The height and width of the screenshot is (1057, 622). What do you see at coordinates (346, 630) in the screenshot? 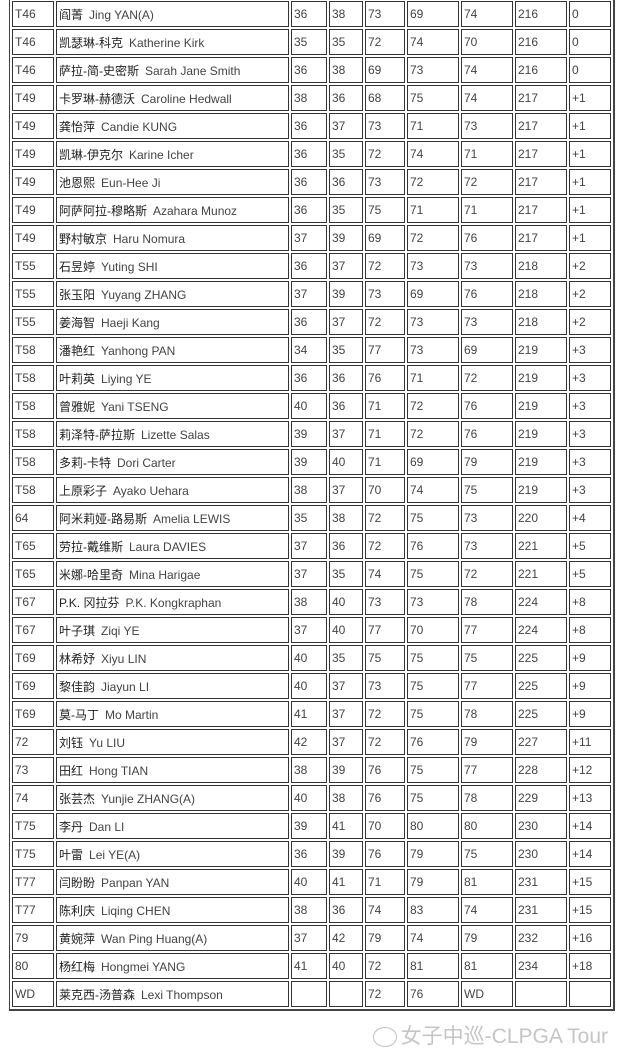
I see `r1-back-cell: 40` at bounding box center [346, 630].